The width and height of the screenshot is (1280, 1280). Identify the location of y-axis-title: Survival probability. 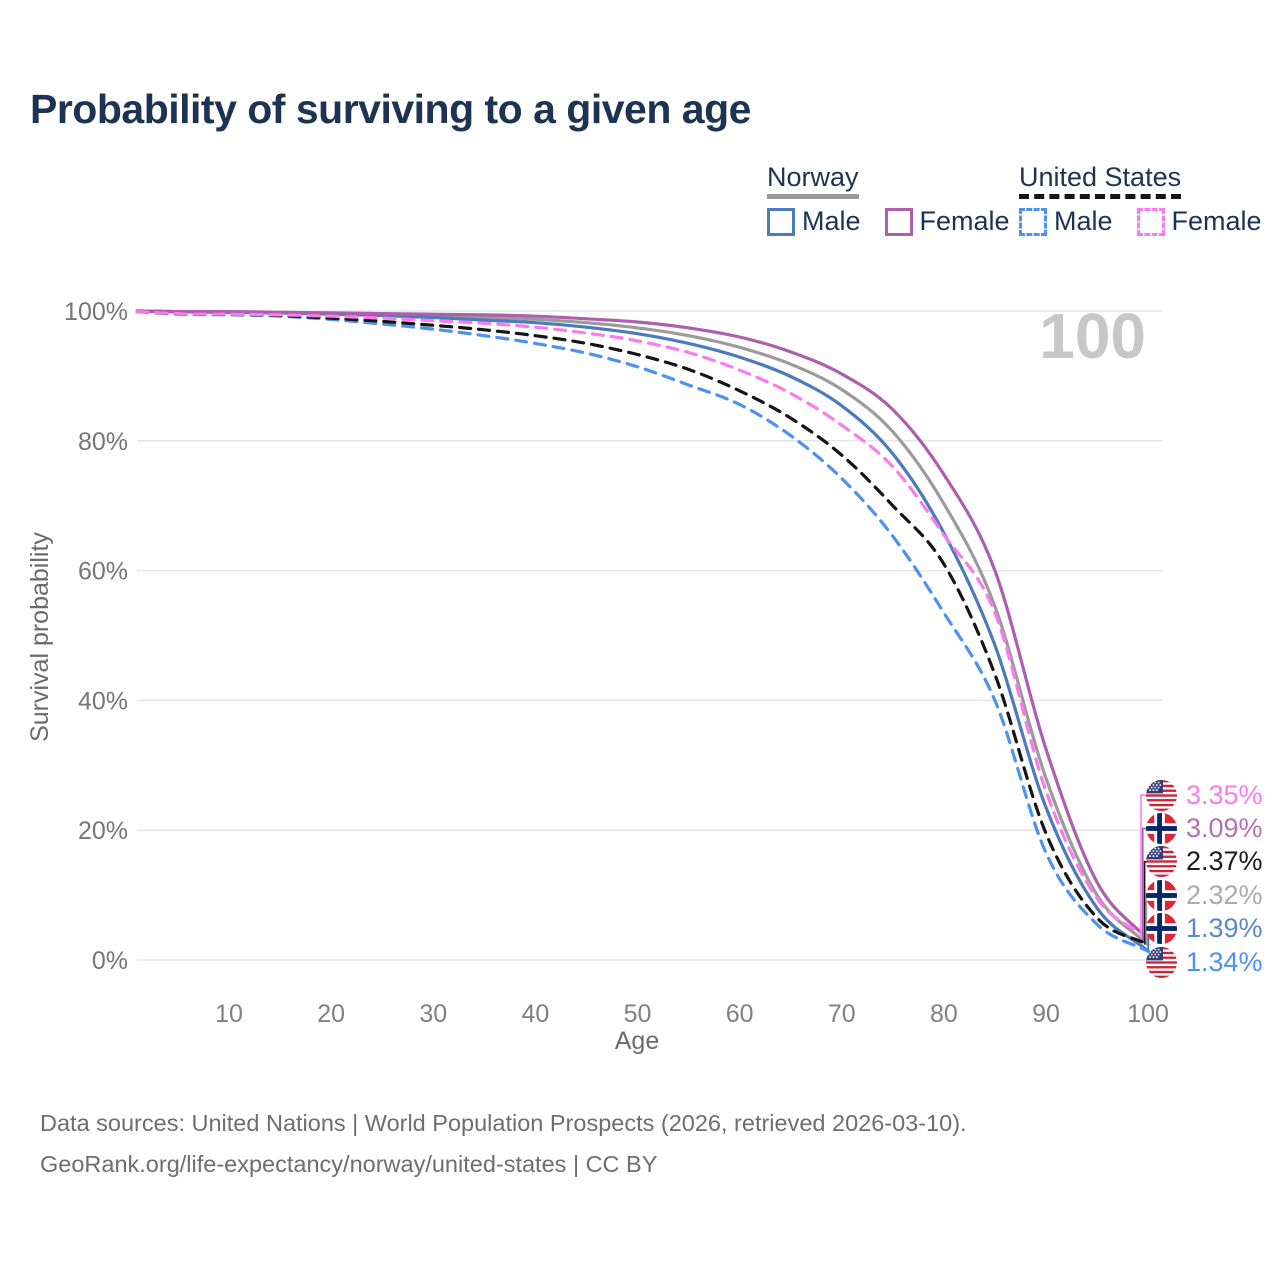
(40, 637).